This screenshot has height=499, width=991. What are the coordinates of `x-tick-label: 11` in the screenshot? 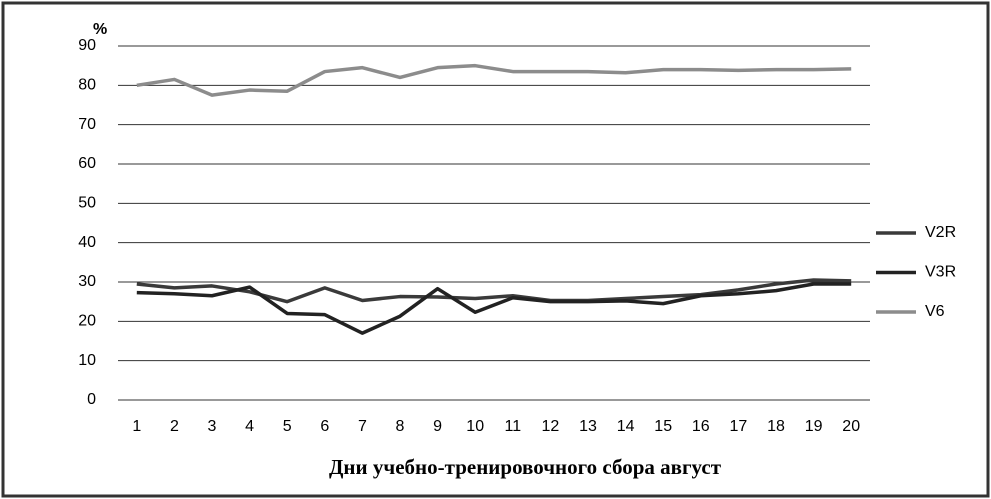 It's located at (512, 426).